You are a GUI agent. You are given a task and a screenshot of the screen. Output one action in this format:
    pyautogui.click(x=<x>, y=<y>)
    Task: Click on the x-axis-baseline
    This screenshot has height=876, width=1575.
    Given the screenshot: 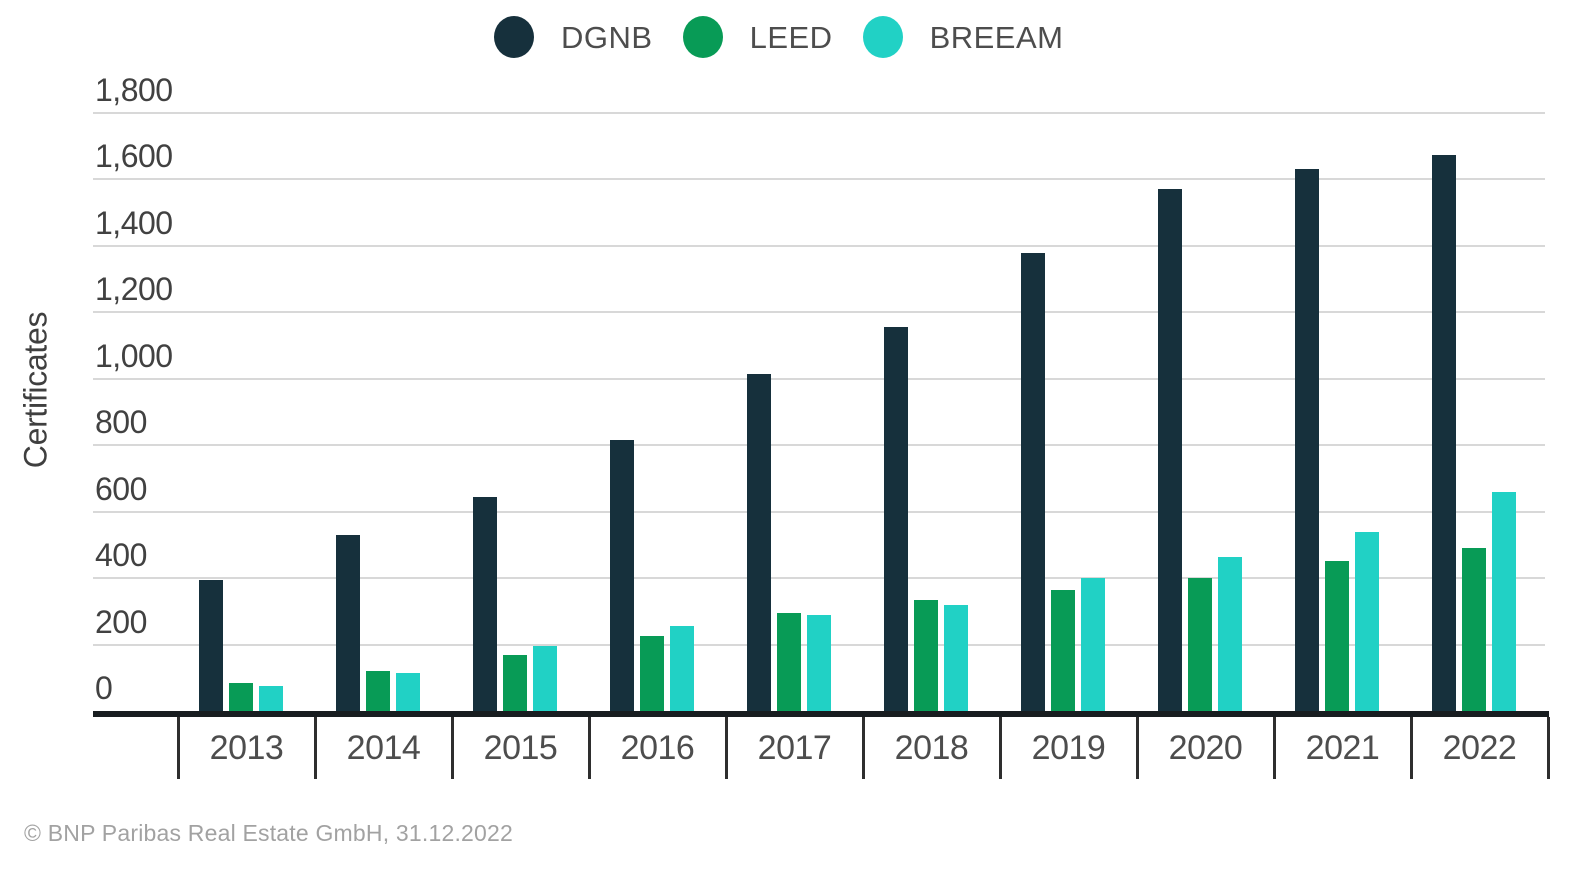 What is the action you would take?
    pyautogui.click(x=821, y=714)
    